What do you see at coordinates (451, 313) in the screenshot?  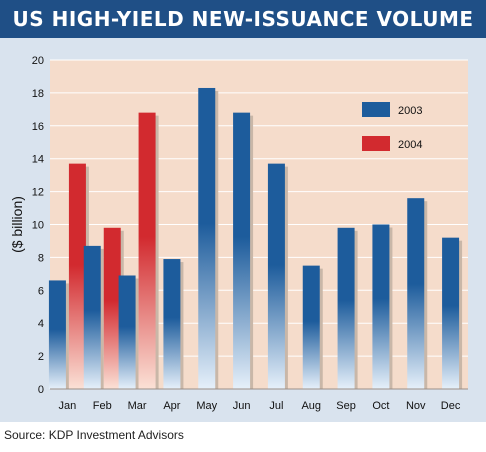 I see `bar-2003-dec` at bounding box center [451, 313].